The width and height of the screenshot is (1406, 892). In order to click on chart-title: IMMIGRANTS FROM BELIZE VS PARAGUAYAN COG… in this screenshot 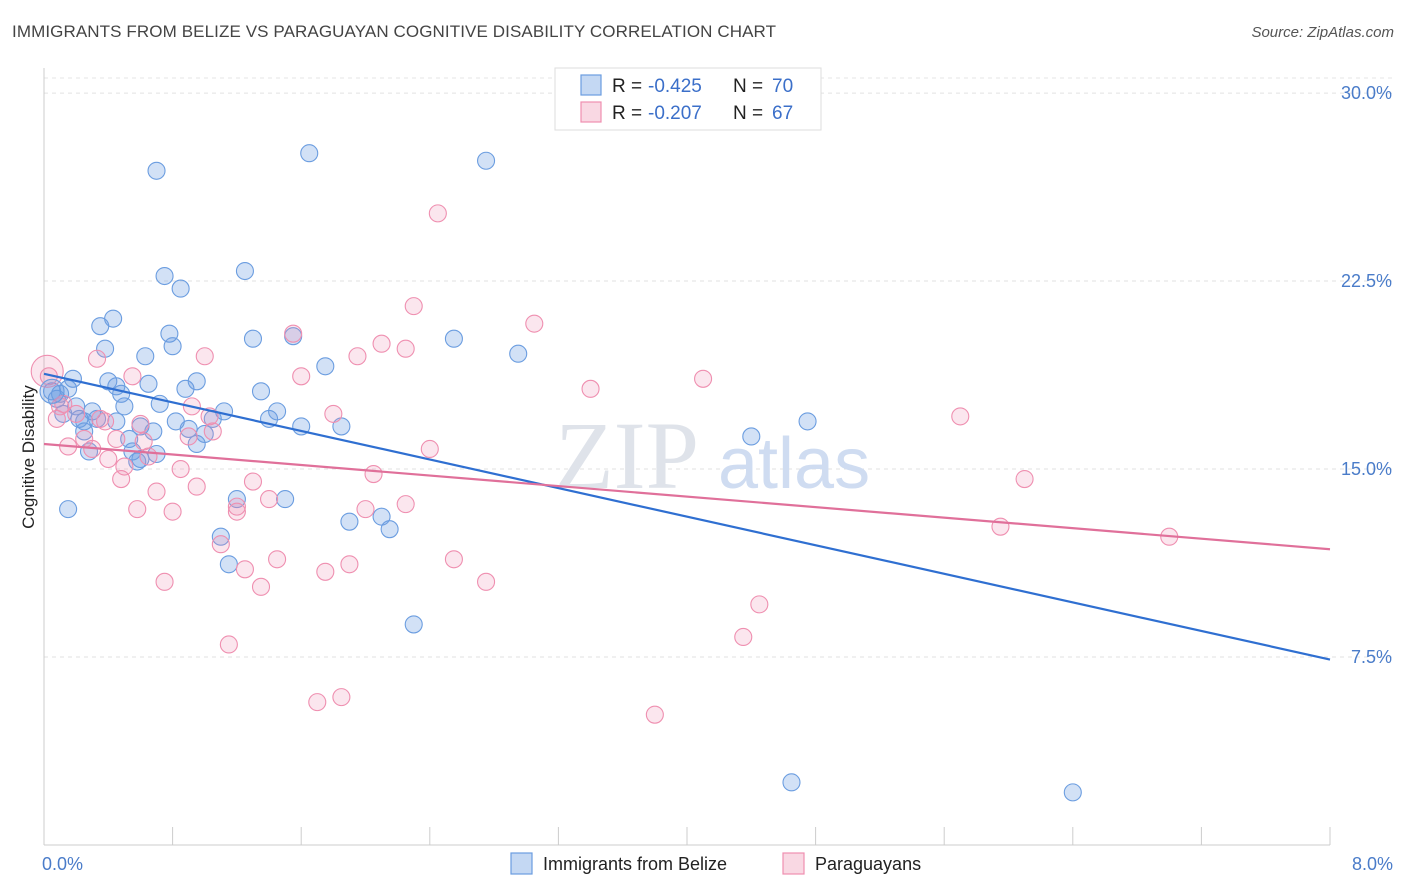, I will do `click(394, 31)`.